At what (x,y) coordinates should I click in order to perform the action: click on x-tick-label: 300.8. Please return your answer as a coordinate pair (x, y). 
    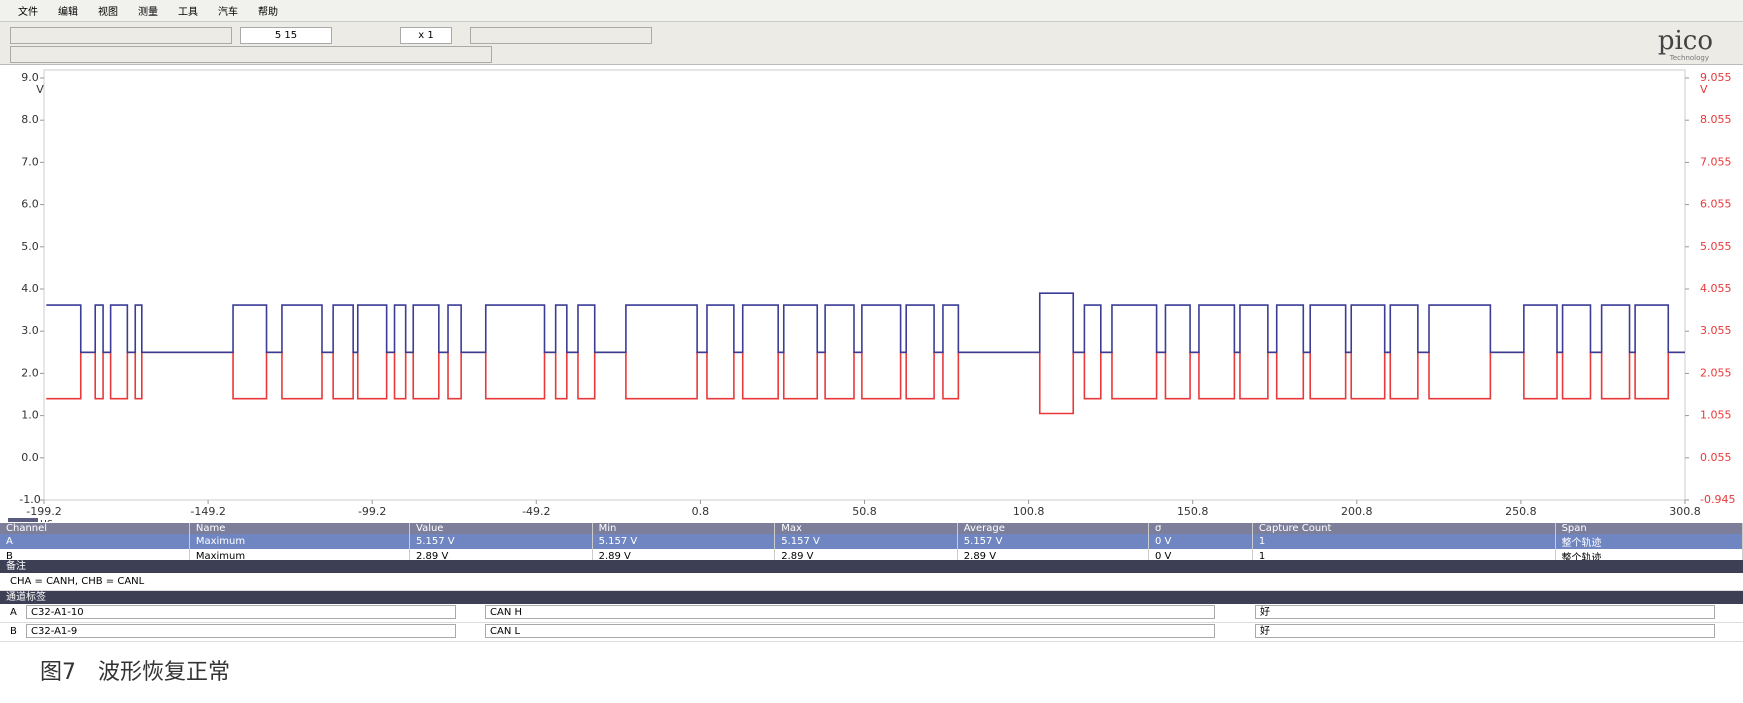
    Looking at the image, I should click on (1685, 511).